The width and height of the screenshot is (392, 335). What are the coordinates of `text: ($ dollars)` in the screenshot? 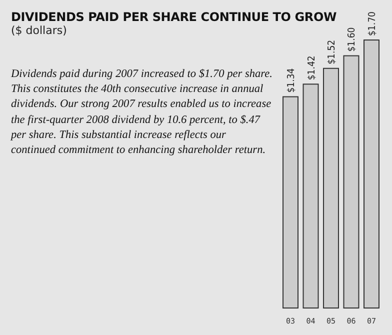 It's located at (39, 30).